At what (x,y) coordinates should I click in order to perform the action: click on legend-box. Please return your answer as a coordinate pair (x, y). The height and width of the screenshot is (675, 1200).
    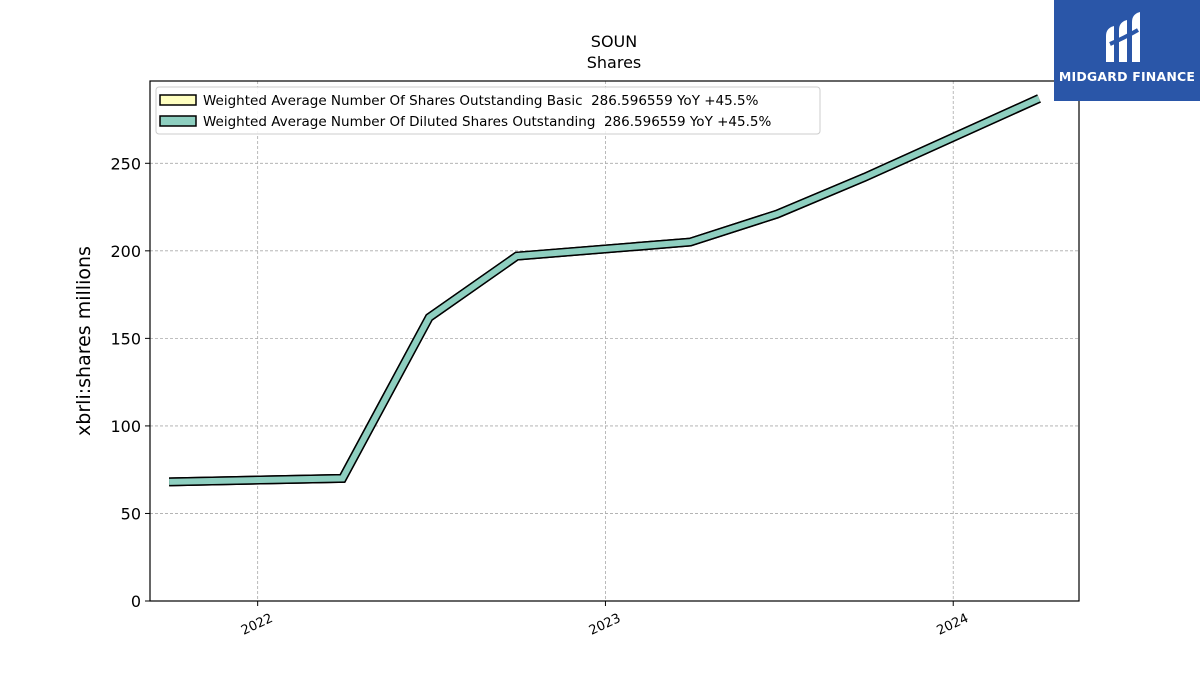
    Looking at the image, I should click on (488, 110).